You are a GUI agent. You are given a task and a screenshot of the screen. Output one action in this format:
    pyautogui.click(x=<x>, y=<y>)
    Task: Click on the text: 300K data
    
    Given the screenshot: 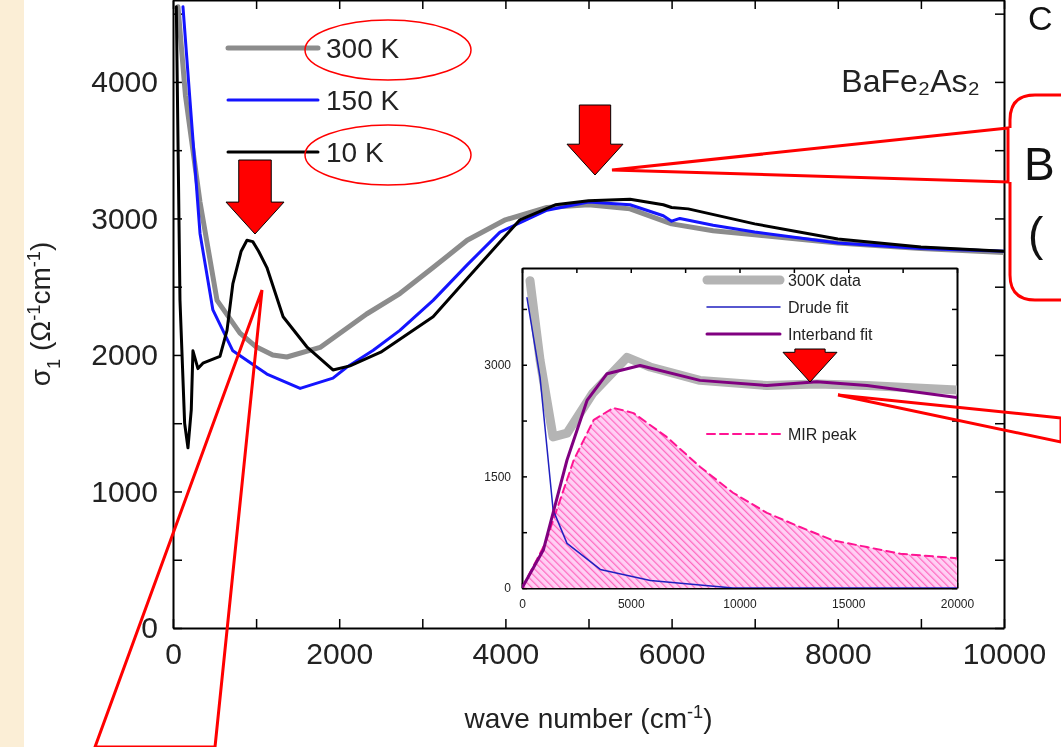 What is the action you would take?
    pyautogui.click(x=825, y=280)
    